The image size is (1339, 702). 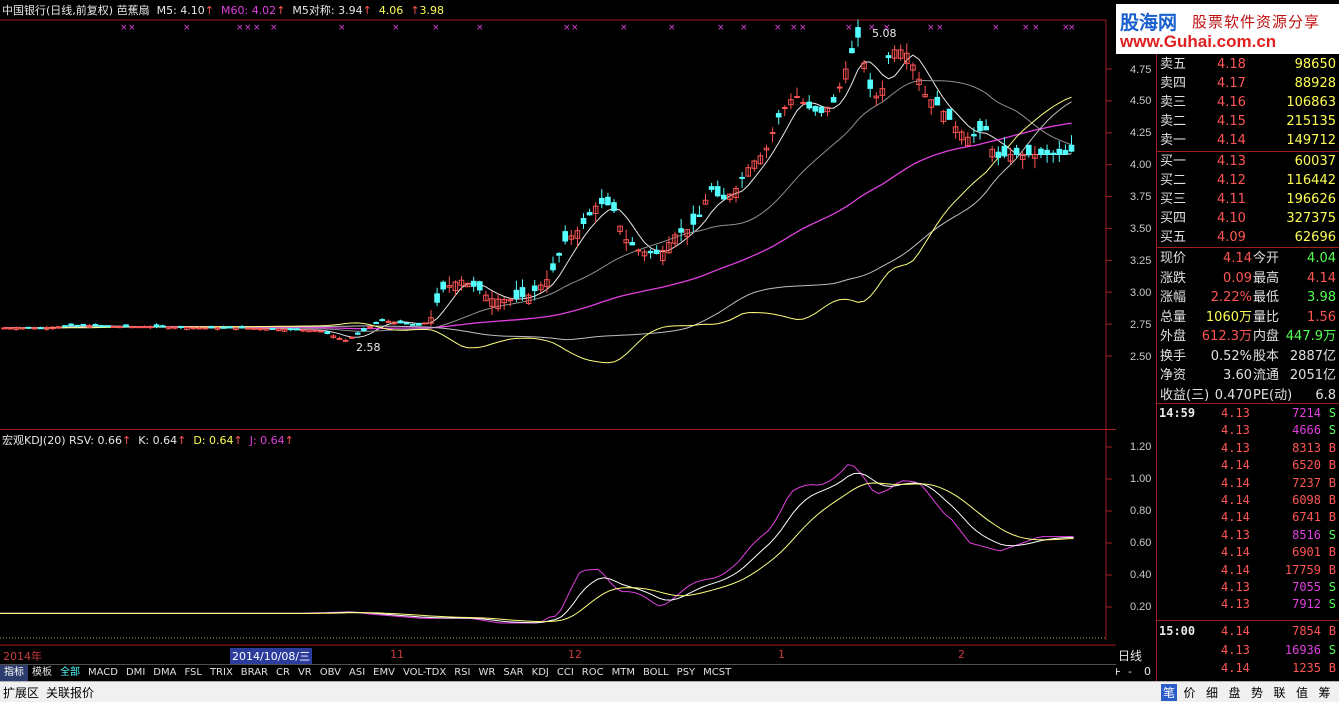 What do you see at coordinates (70, 672) in the screenshot?
I see `indicator-tab: 全部` at bounding box center [70, 672].